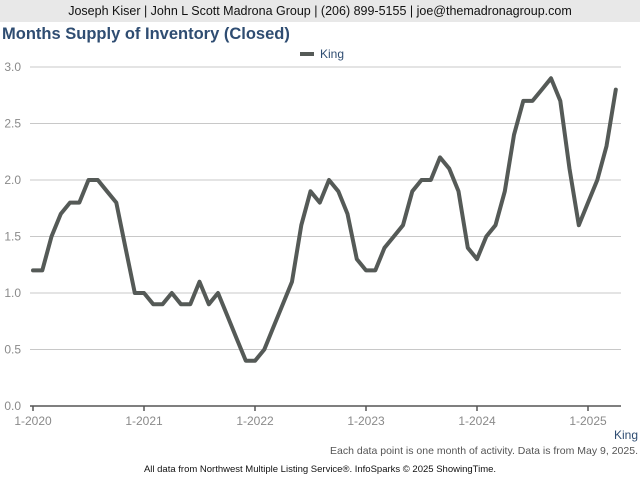 Image resolution: width=640 pixels, height=480 pixels. Describe the element at coordinates (588, 421) in the screenshot. I see `x-tick-label: 1-2025` at that location.